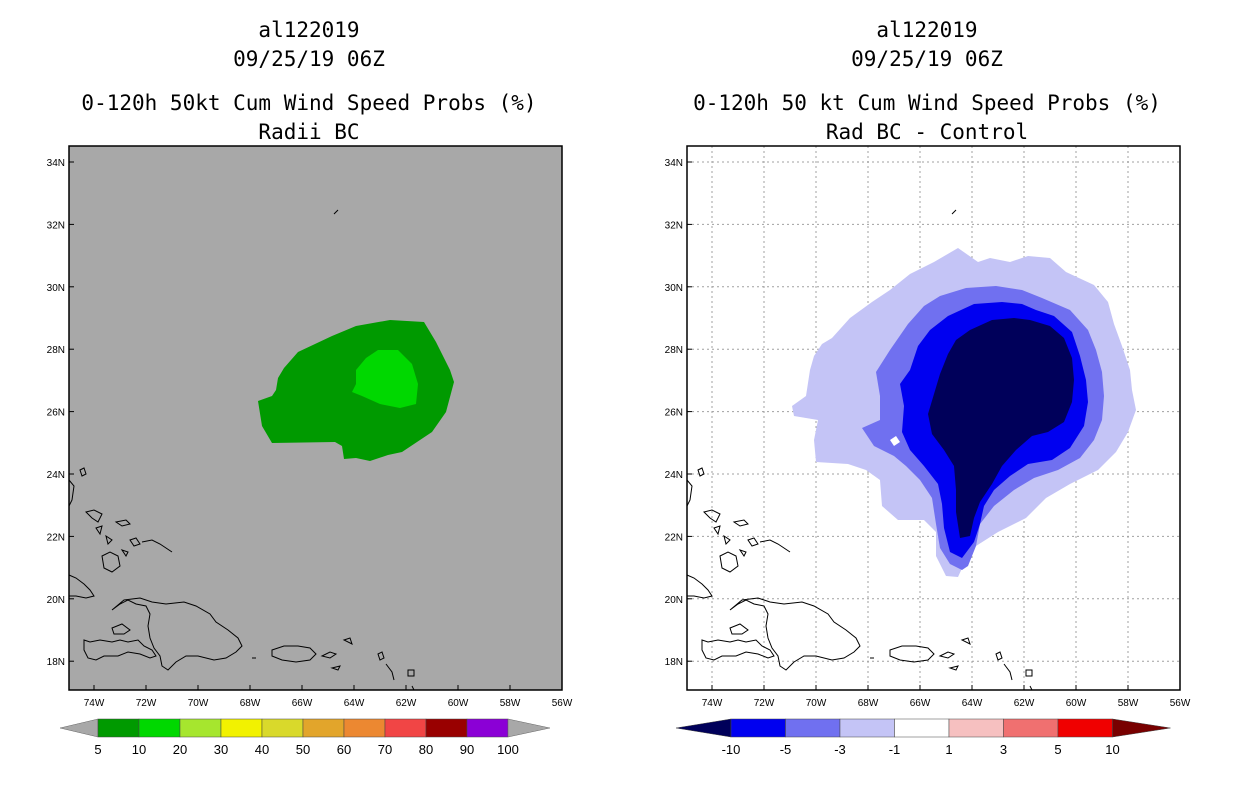 The image size is (1236, 800). I want to click on lon-label: 72W, so click(764, 703).